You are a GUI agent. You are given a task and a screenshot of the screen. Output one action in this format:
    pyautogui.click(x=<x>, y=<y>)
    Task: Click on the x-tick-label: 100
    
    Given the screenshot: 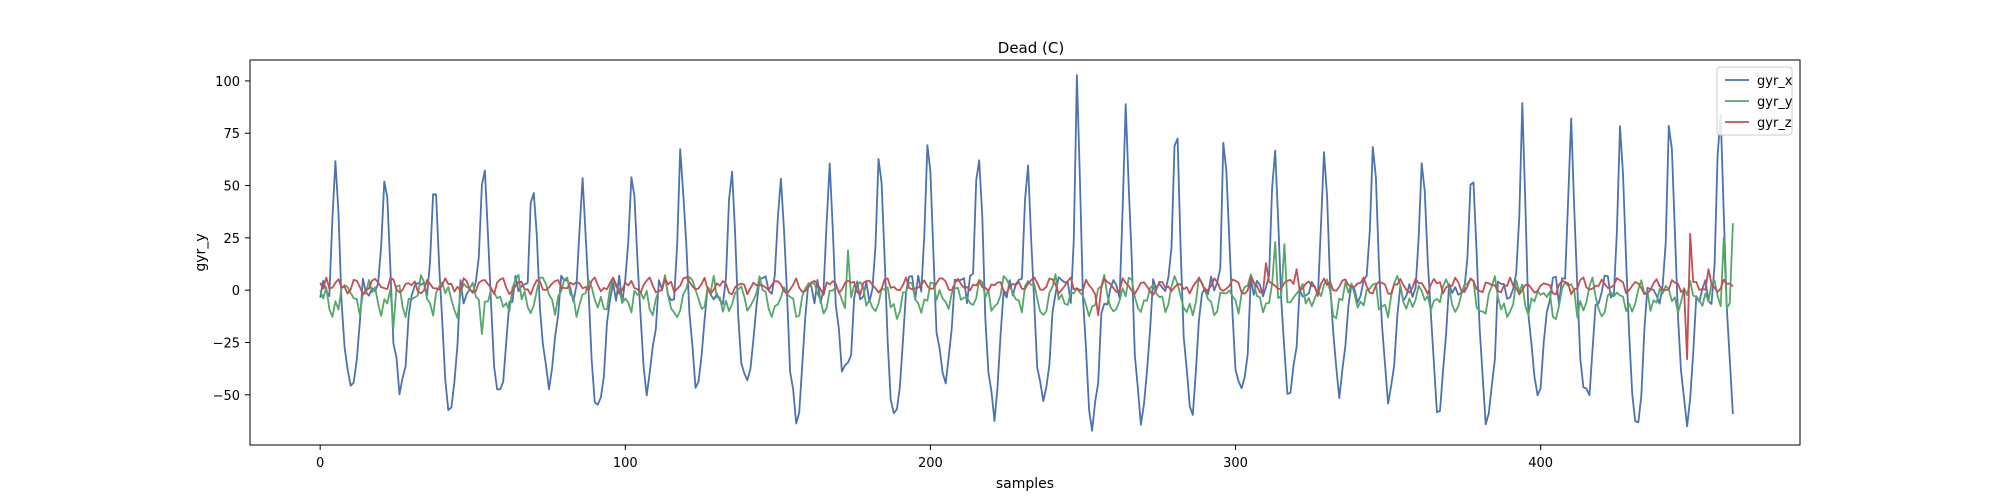 What is the action you would take?
    pyautogui.click(x=625, y=463)
    